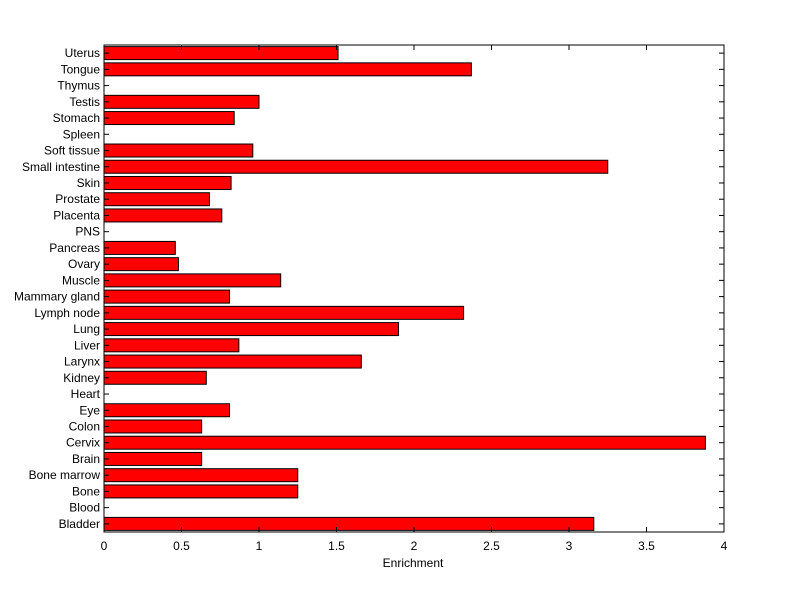  Describe the element at coordinates (78, 86) in the screenshot. I see `y-tick-label: Thymus` at that location.